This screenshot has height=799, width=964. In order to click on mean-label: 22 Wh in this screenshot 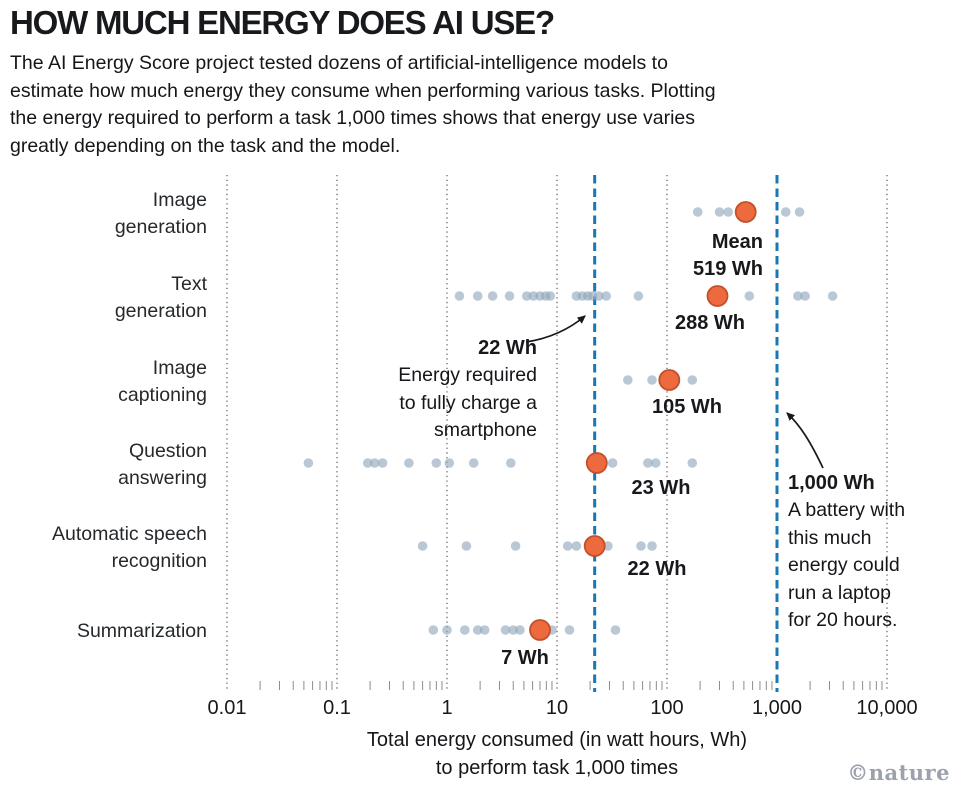, I will do `click(657, 569)`.